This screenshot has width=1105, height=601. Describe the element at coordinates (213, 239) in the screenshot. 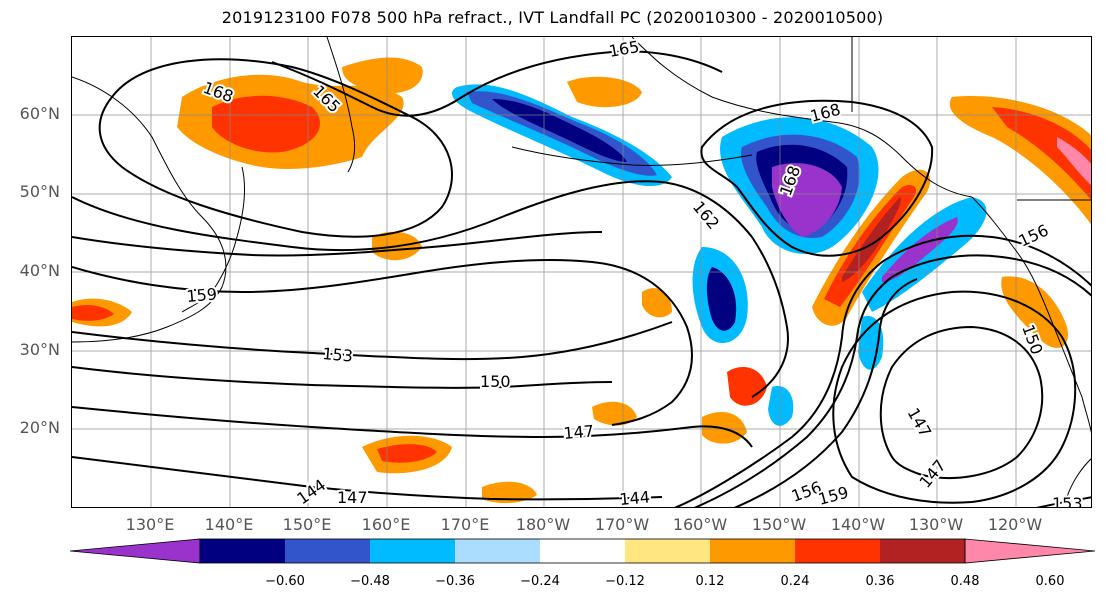

I see `coast-japan` at that location.